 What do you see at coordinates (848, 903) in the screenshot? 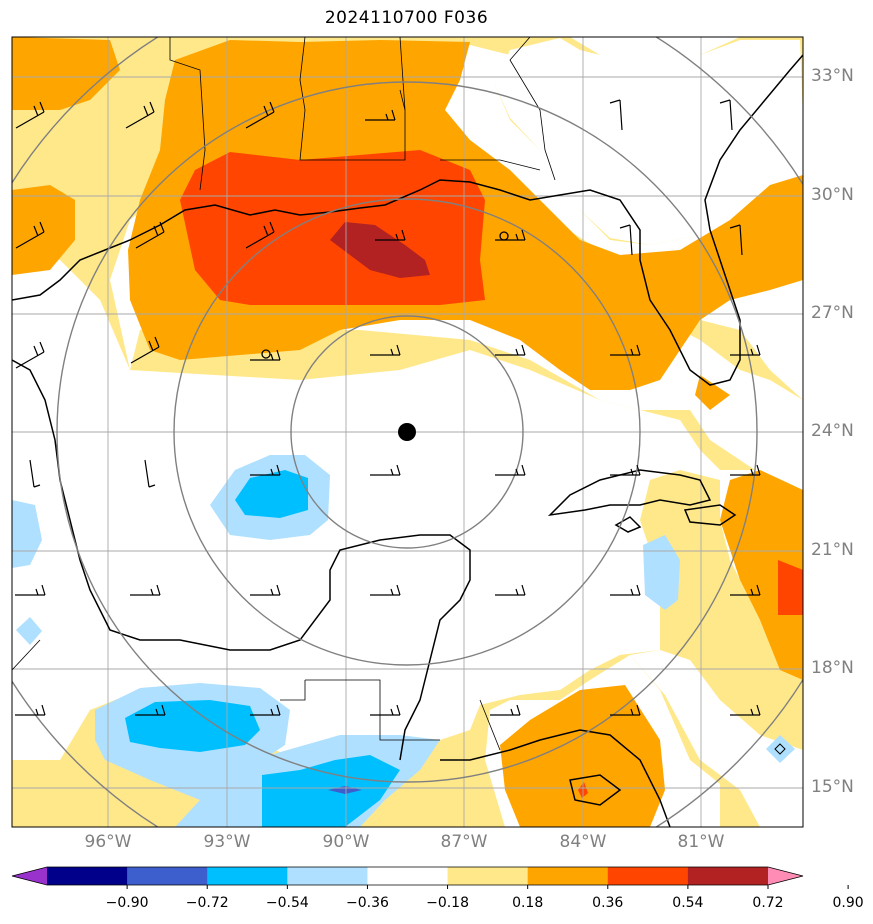
I see `colorbar-tick-label: 0.90` at bounding box center [848, 903].